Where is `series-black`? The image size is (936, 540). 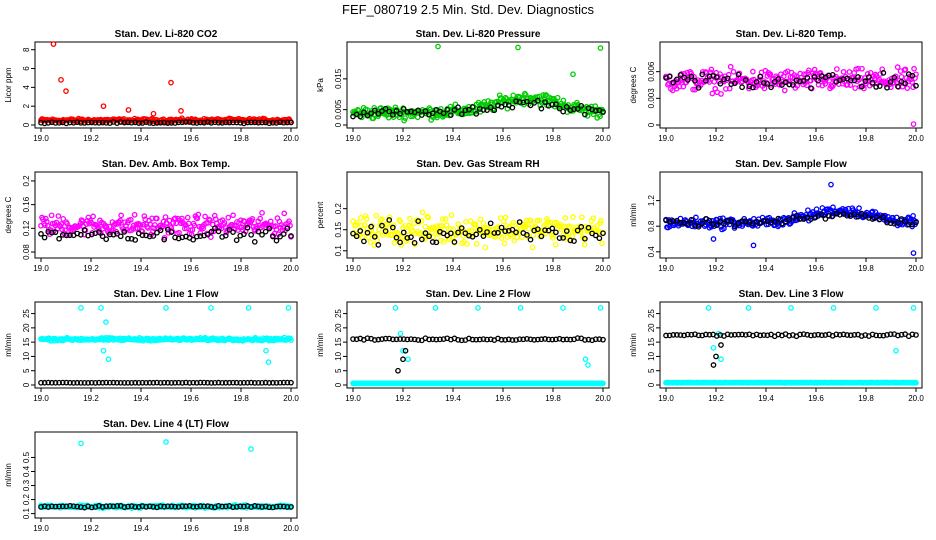
series-black is located at coordinates (166, 234).